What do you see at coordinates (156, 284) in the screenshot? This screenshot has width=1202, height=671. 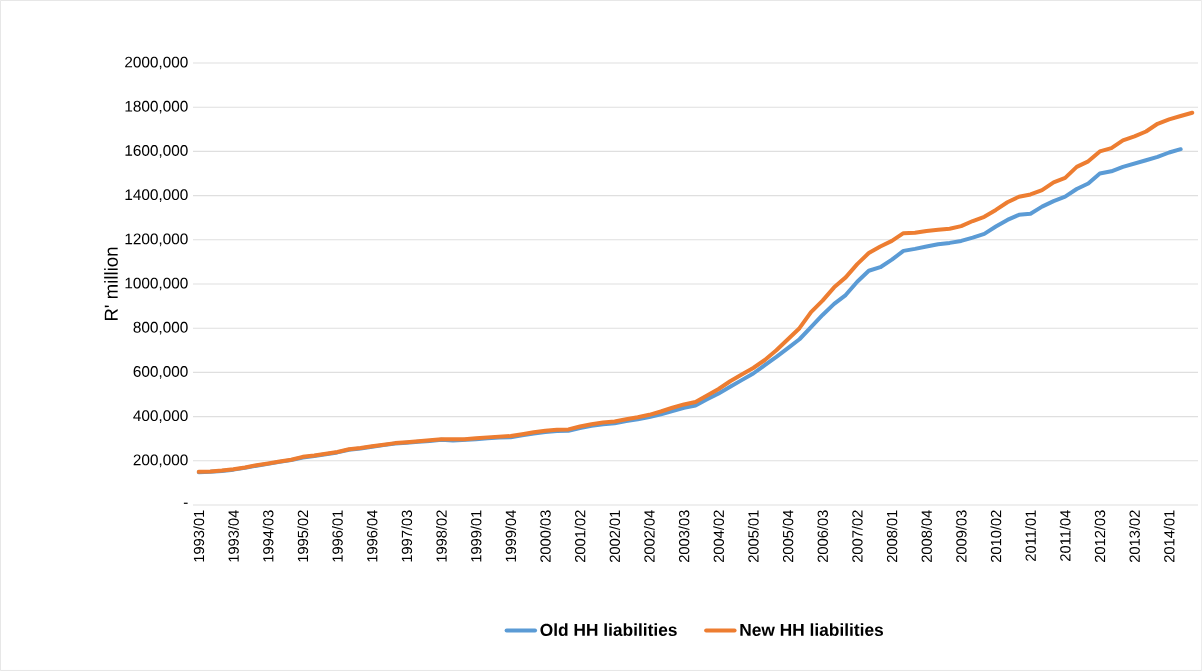 I see `y-tick-label: 1000,000` at bounding box center [156, 284].